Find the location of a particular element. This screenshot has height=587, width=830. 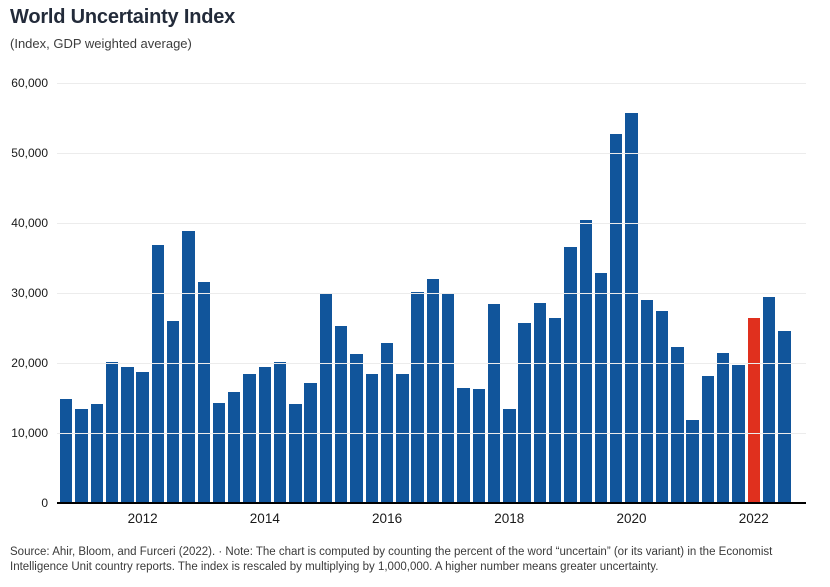

y-tick-label: 50,000 is located at coordinates (29, 153).